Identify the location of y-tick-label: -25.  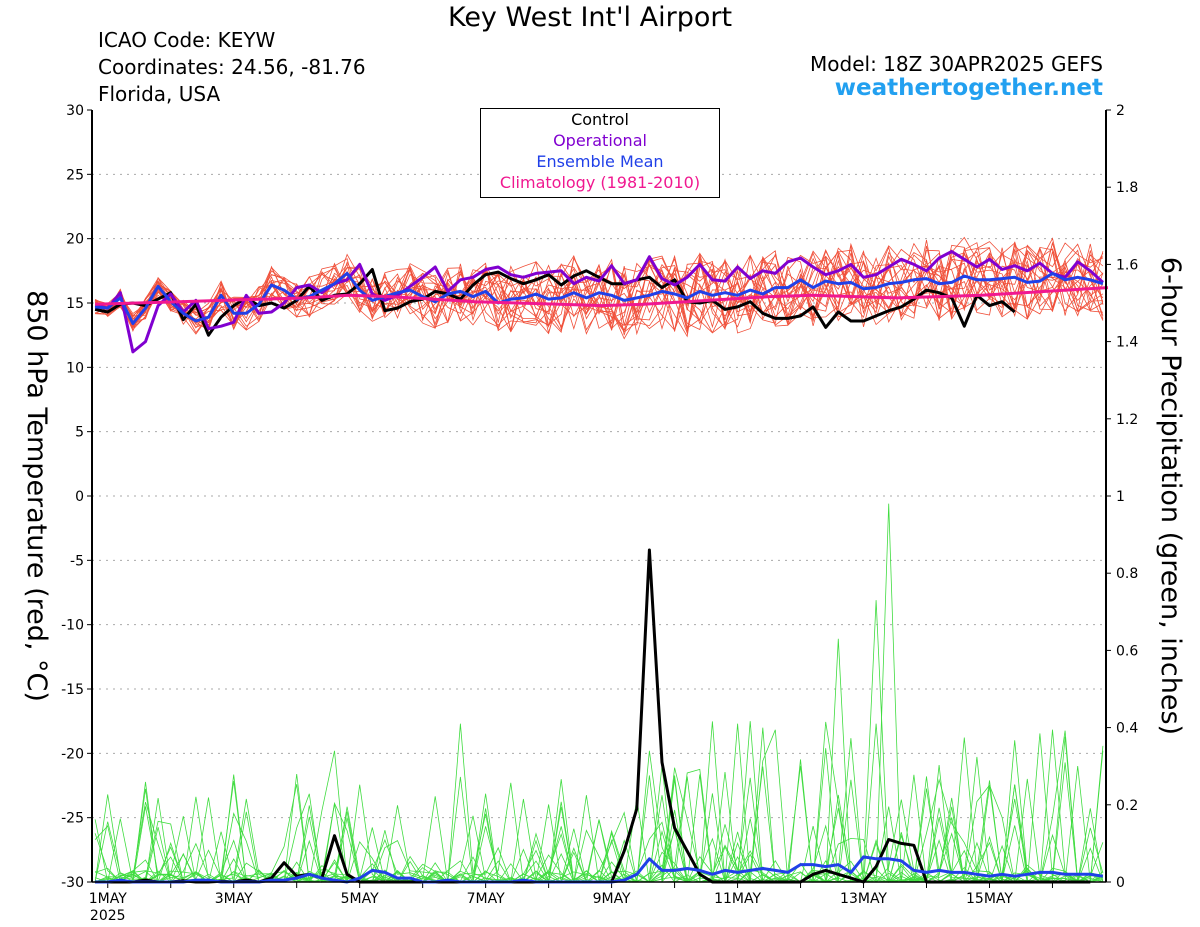
(72, 819).